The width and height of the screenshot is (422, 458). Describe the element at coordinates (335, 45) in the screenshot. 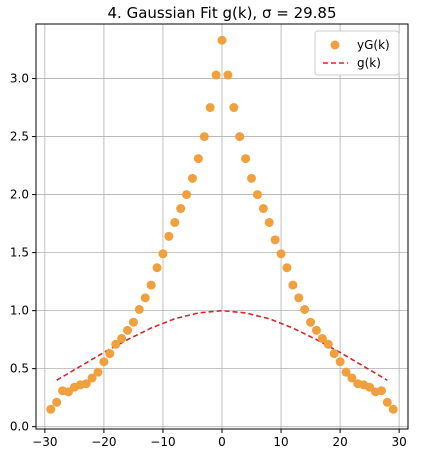

I see `legend-marker-scatter` at that location.